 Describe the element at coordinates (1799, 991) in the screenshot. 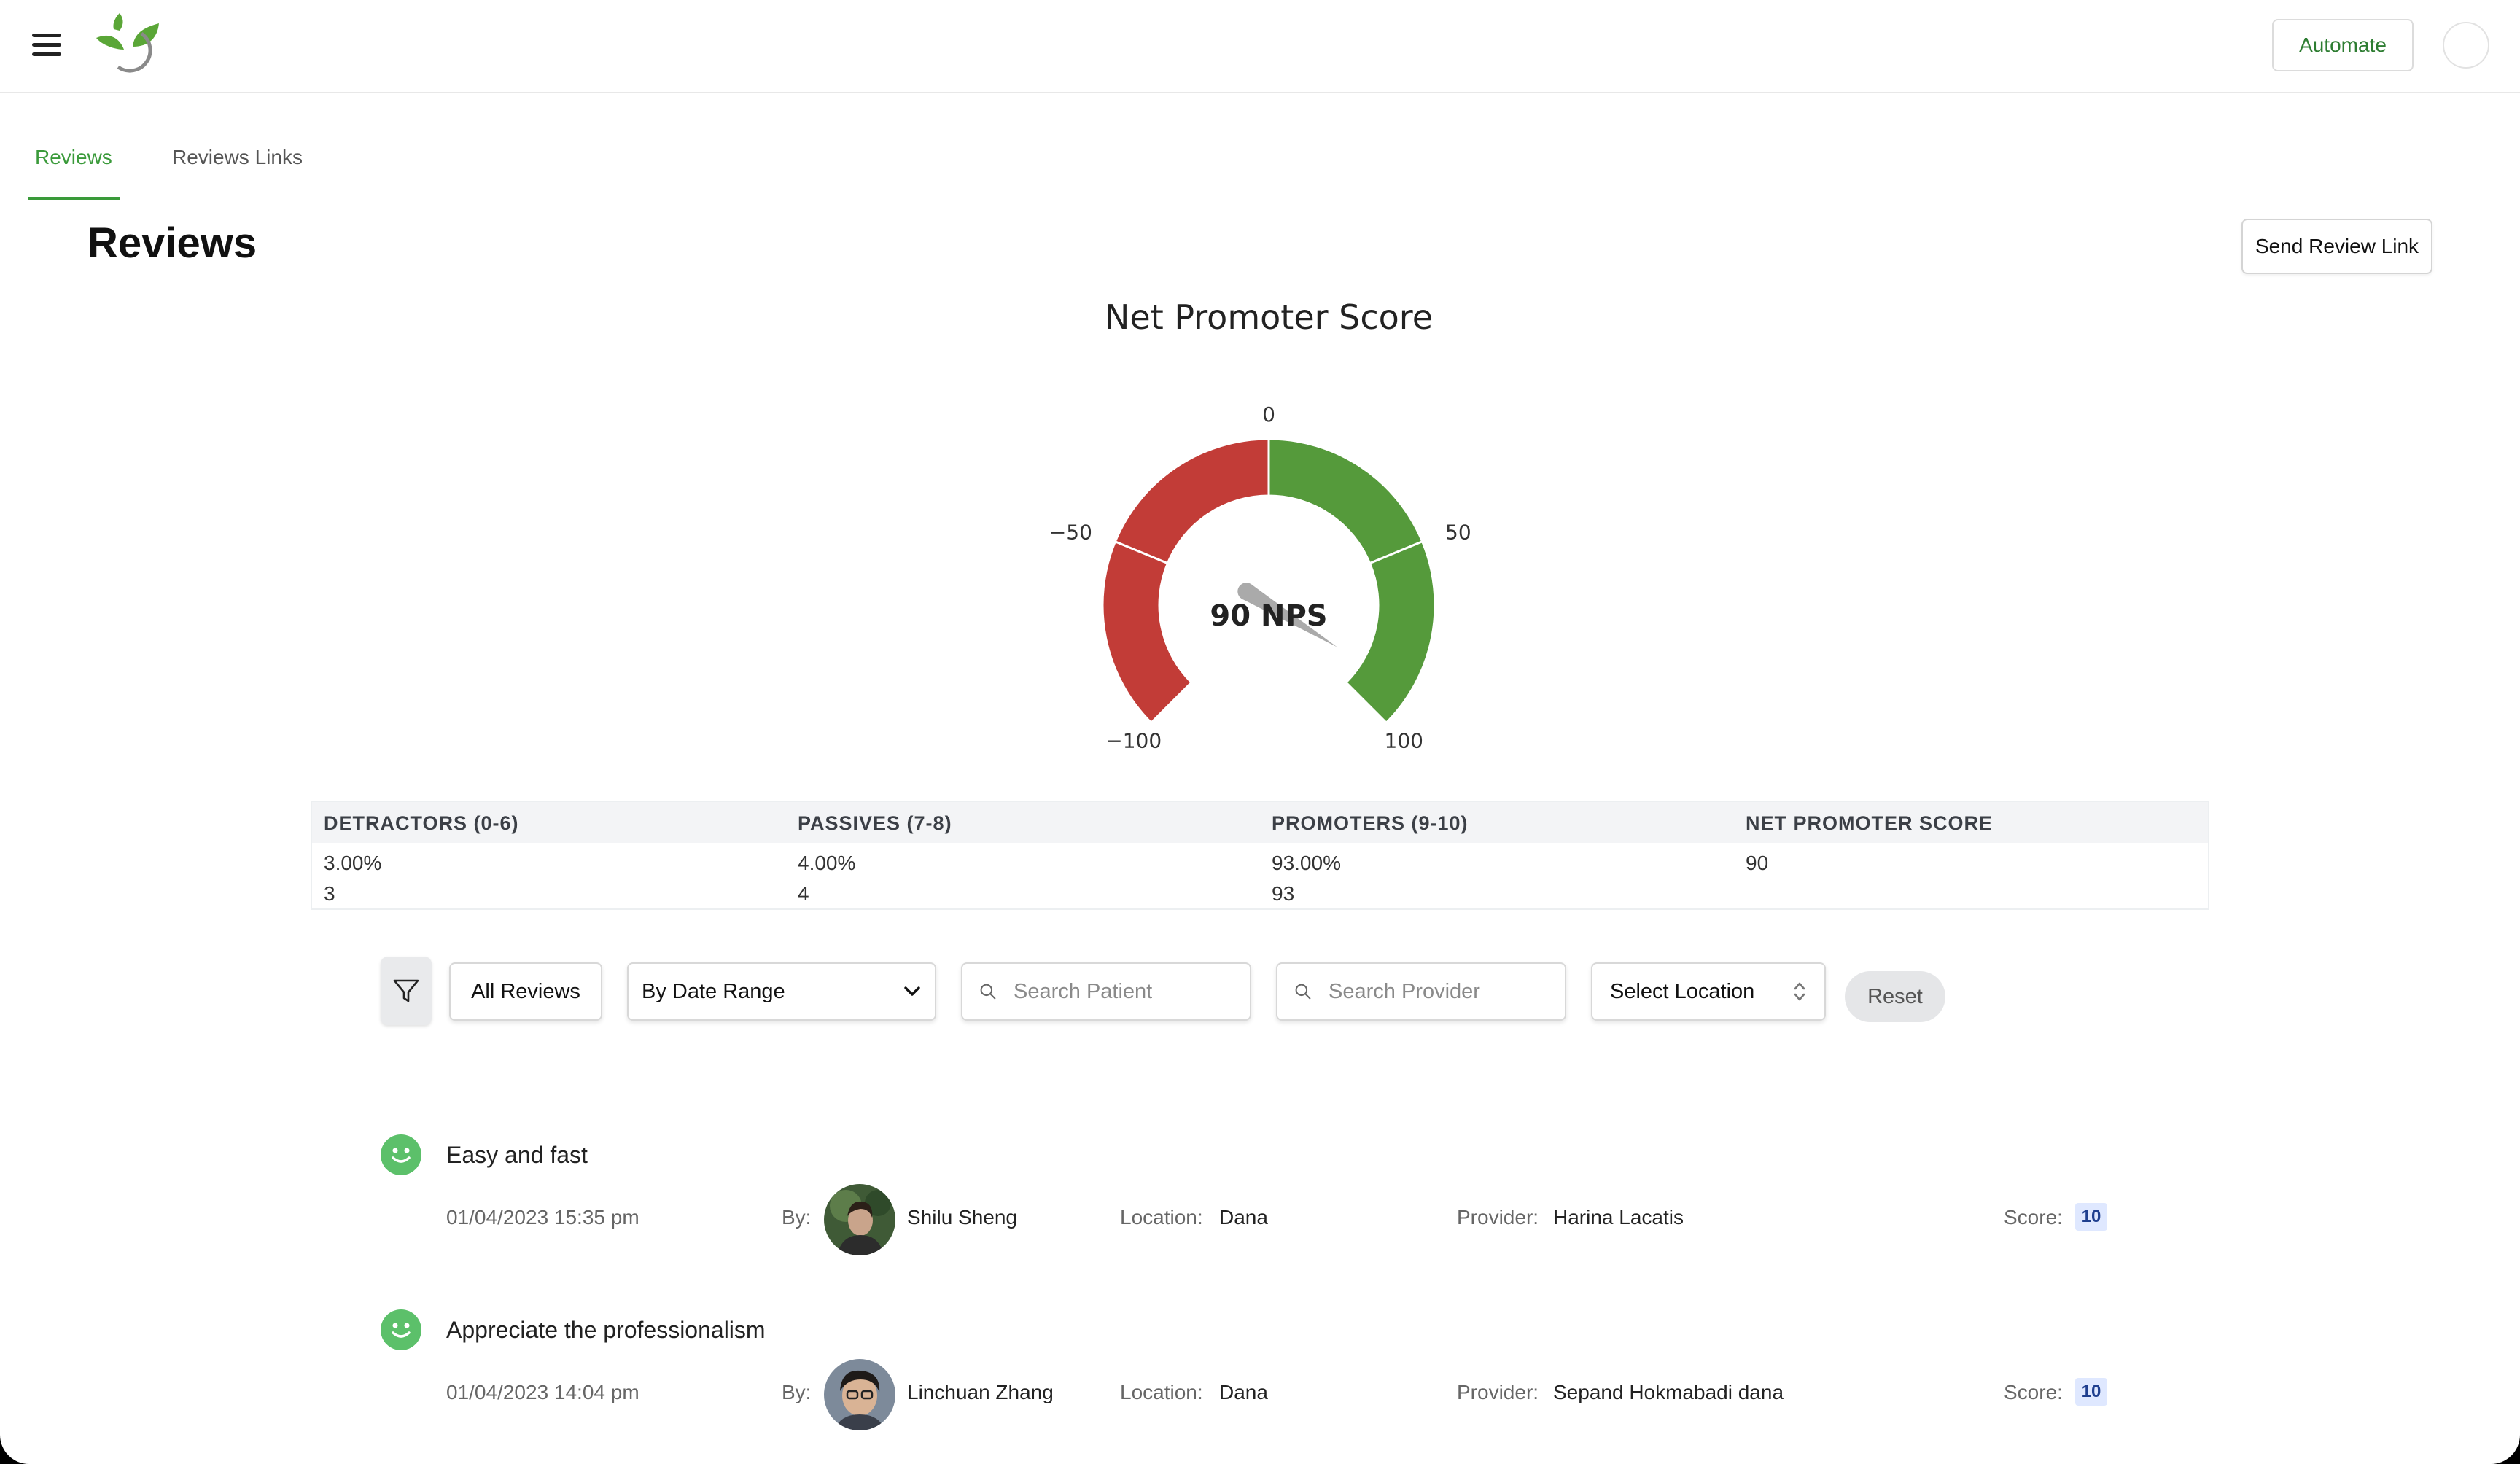

I see `select-arrows-icon` at that location.